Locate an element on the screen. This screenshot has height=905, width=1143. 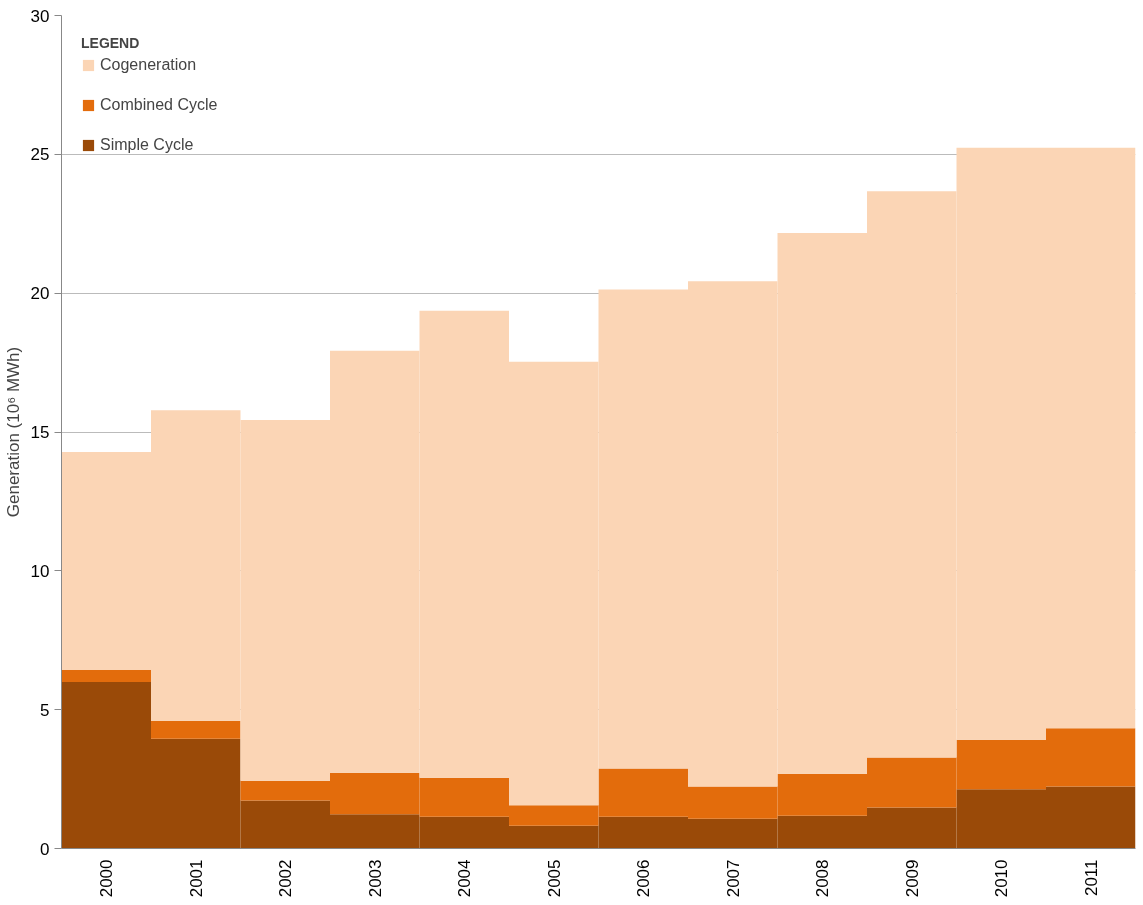
y-tick-label: 15 is located at coordinates (40, 432).